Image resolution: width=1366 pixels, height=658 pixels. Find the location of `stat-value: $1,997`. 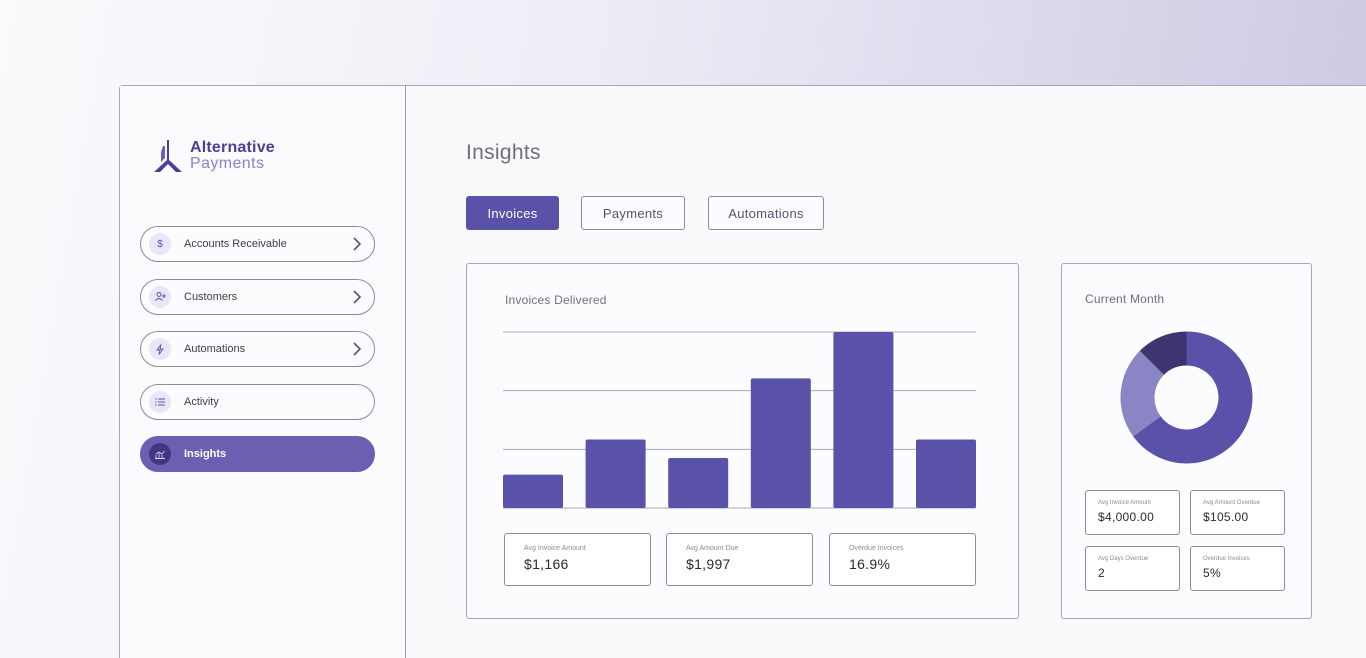

stat-value: $1,997 is located at coordinates (708, 564).